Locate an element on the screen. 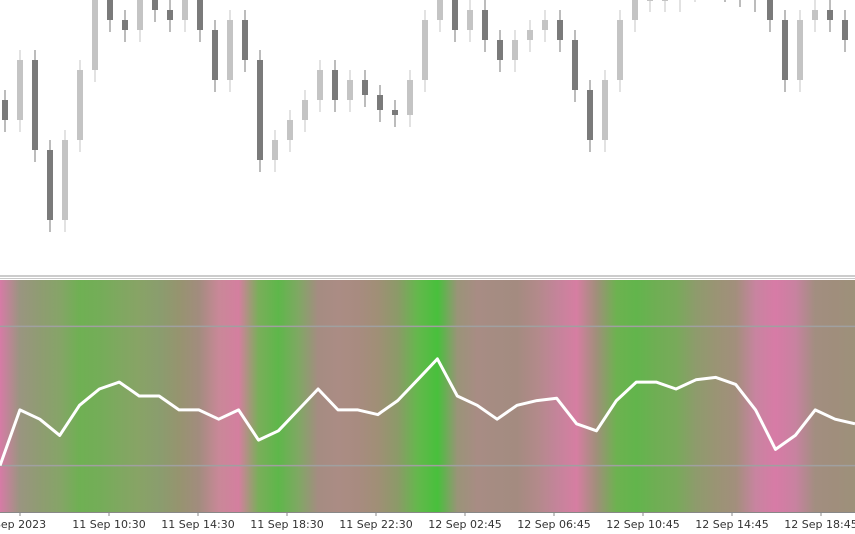 Image resolution: width=855 pixels, height=534 pixels. x-tick-label: 12 Sep 06:45 is located at coordinates (553, 524).